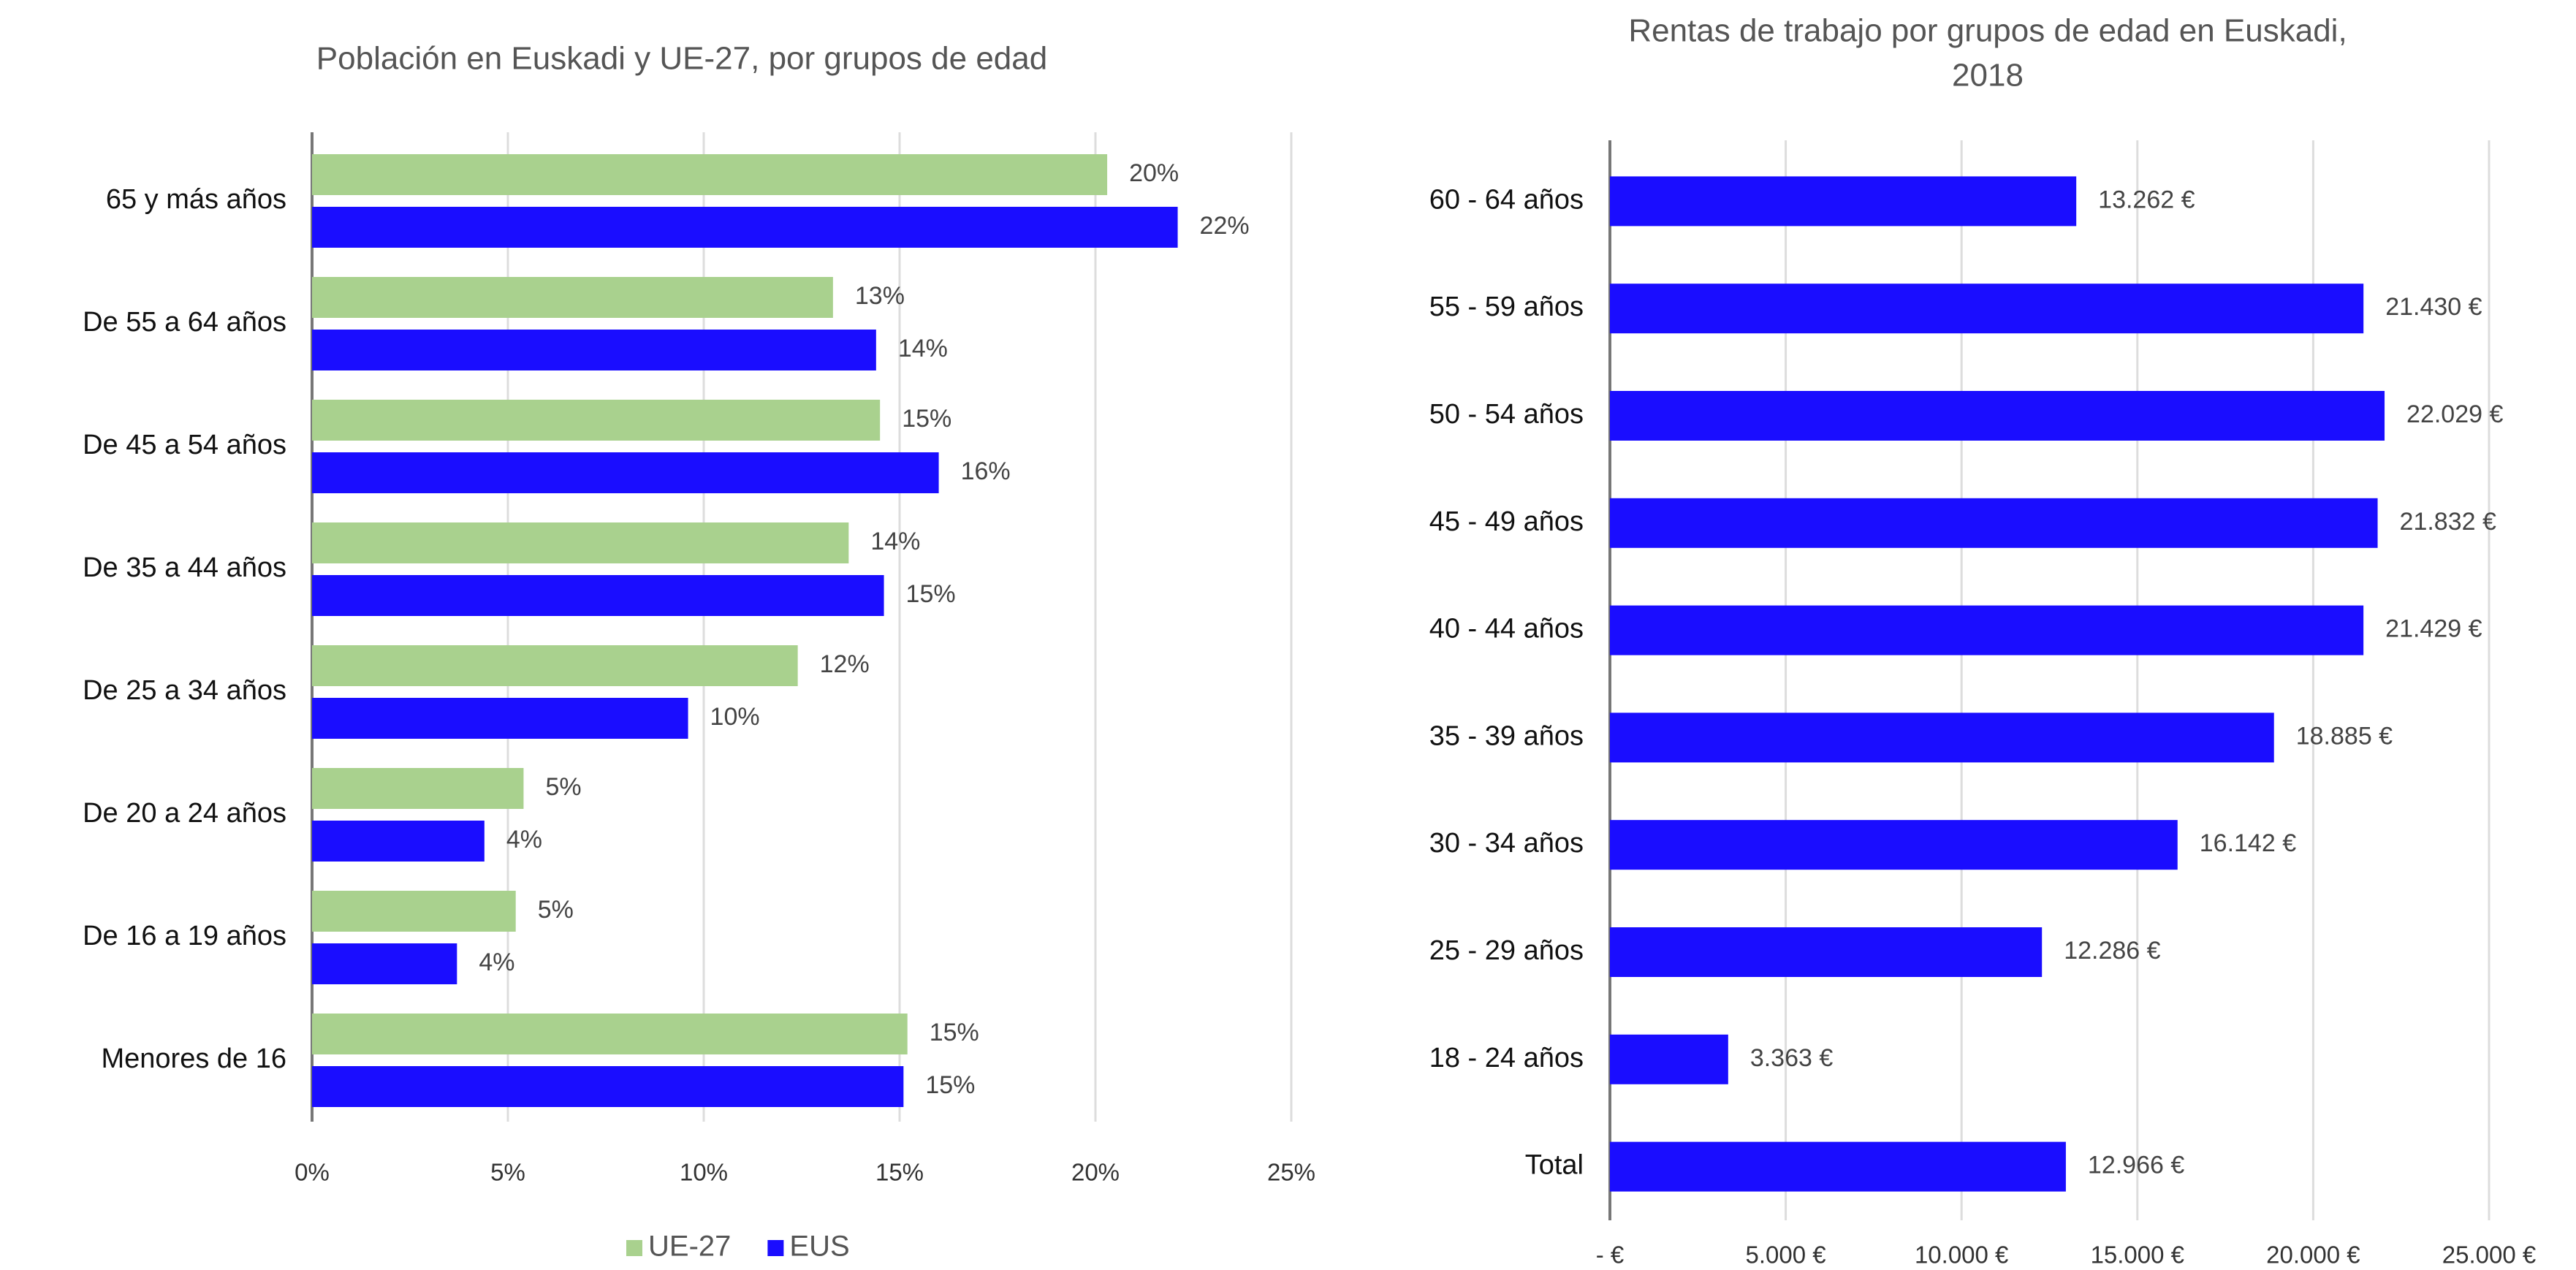  I want to click on y-tick-label: 40 - 44 años, so click(1507, 629).